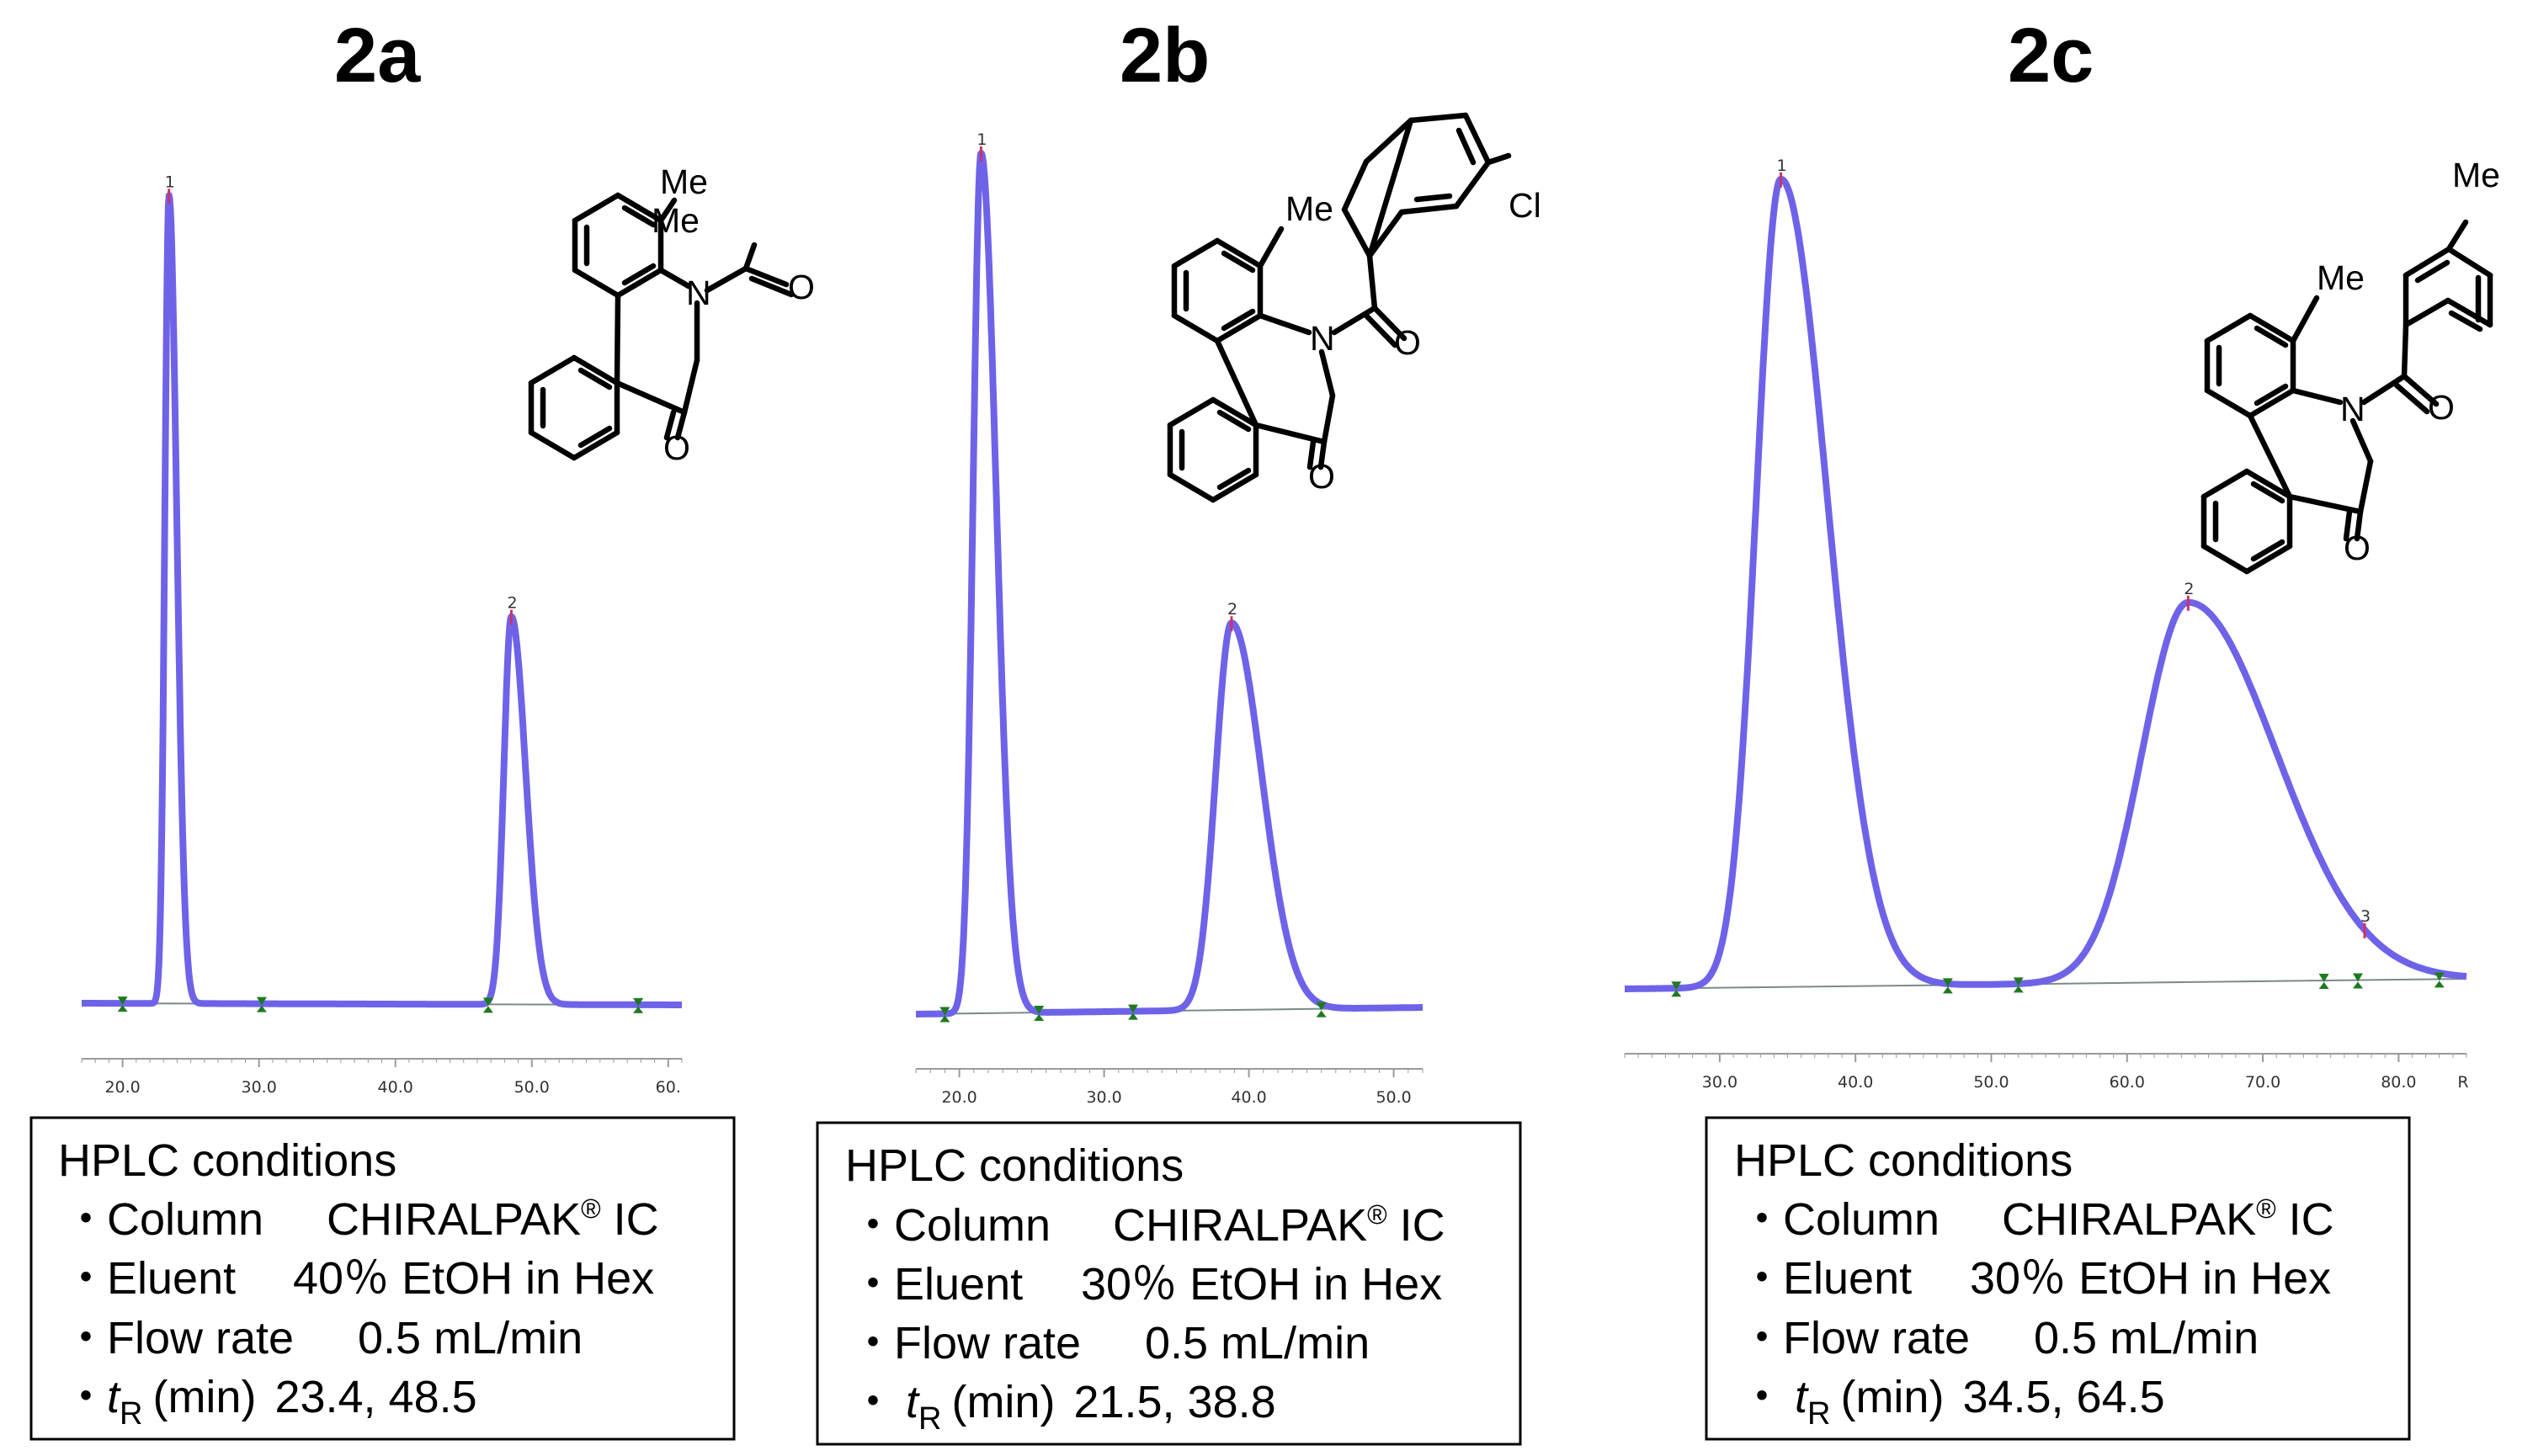 The height and width of the screenshot is (1456, 2533). I want to click on x-tick-label-2c-1: 40.0, so click(1855, 1082).